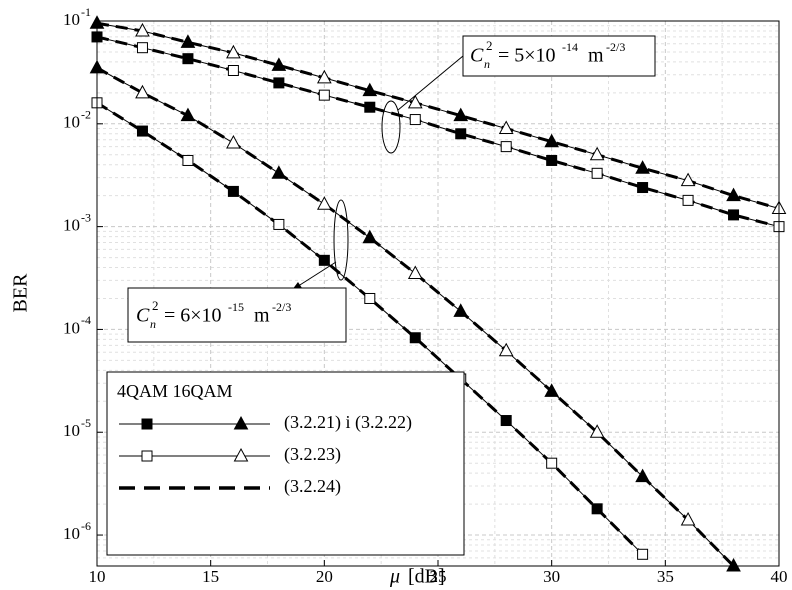 The width and height of the screenshot is (792, 590). What do you see at coordinates (86, 115) in the screenshot?
I see `y-tick-exp: -2` at bounding box center [86, 115].